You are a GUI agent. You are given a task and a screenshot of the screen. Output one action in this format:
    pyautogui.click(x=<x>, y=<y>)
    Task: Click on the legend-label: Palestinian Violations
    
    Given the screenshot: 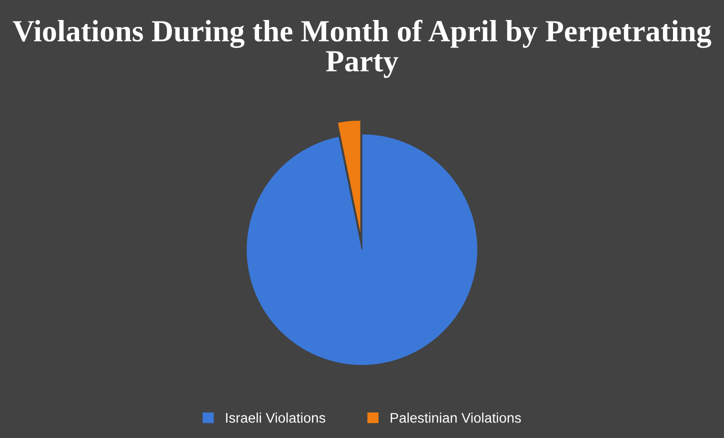 What is the action you would take?
    pyautogui.click(x=455, y=417)
    